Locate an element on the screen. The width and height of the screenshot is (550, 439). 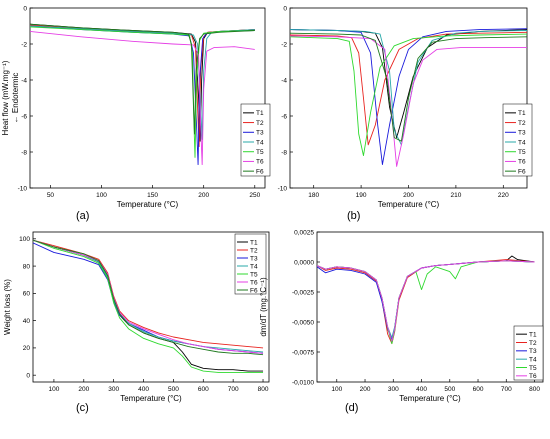
y-tick-label: -0,0075 is located at coordinates (303, 352).